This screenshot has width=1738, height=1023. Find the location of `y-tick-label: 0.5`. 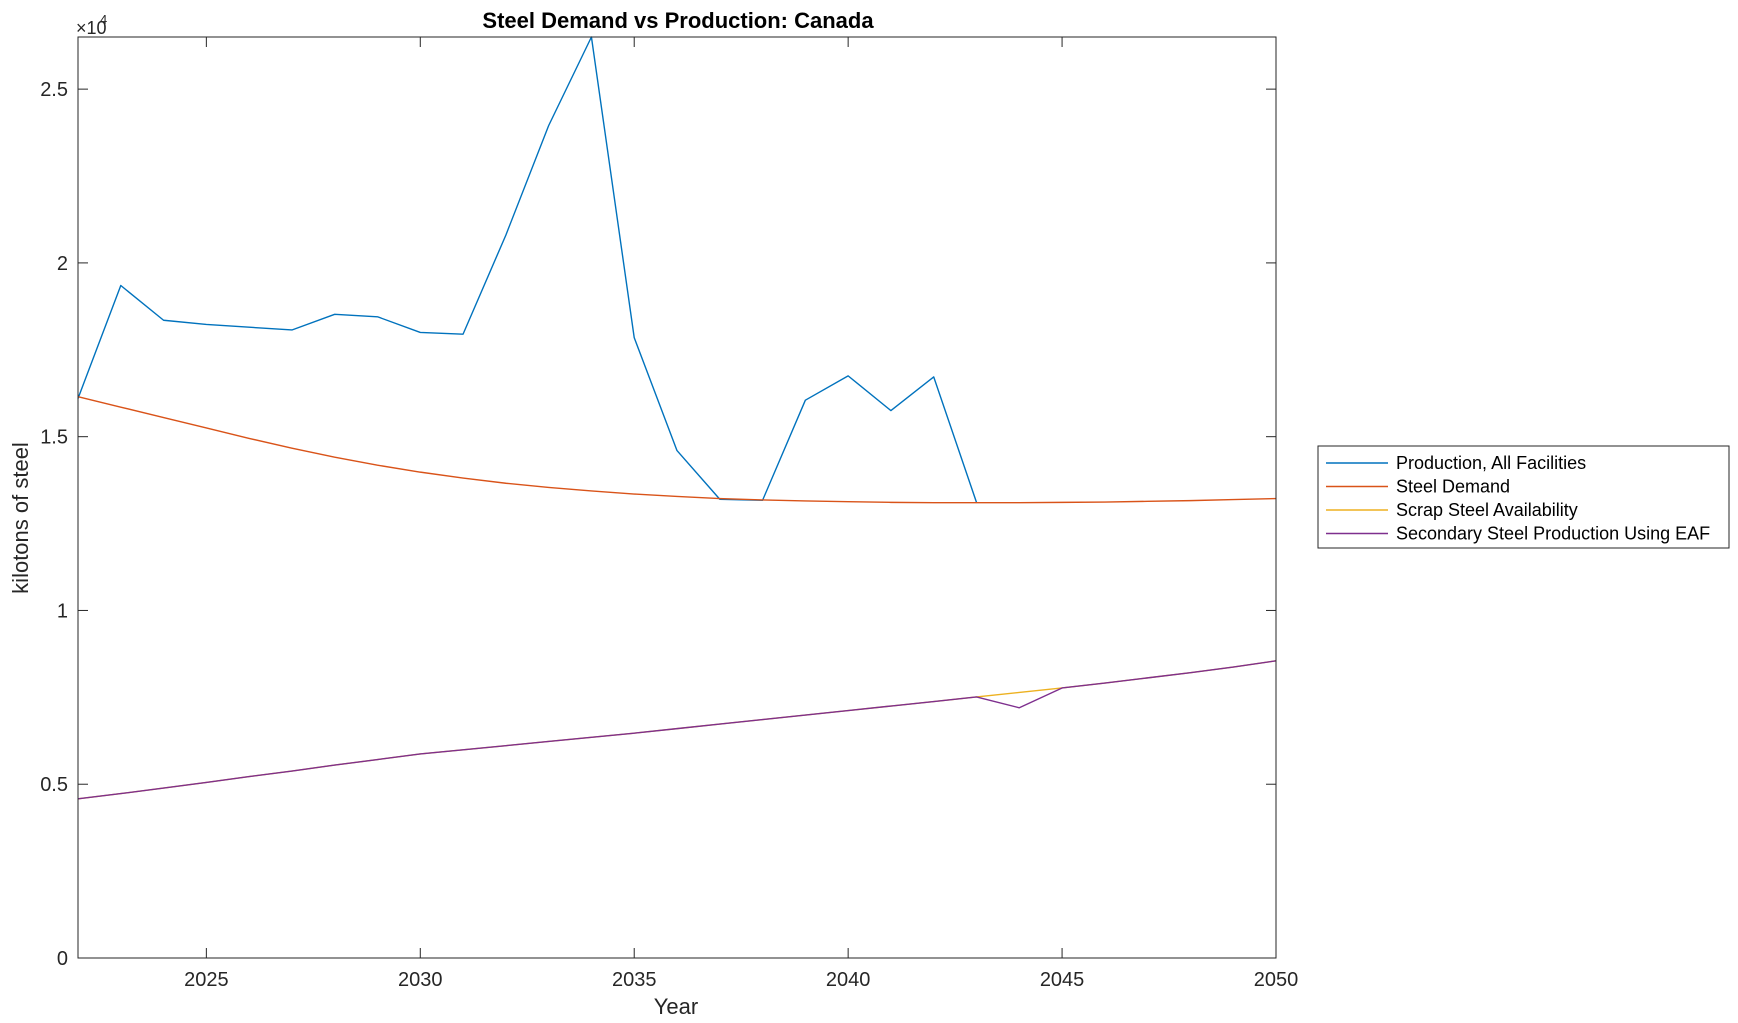

y-tick-label: 0.5 is located at coordinates (54, 785).